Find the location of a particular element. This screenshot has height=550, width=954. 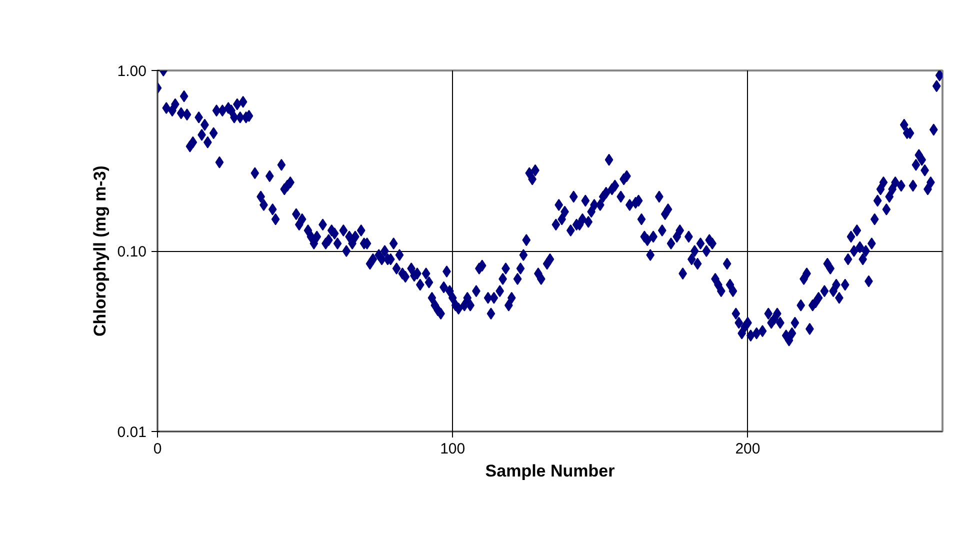

y-tick-label: 0.01 is located at coordinates (132, 432).